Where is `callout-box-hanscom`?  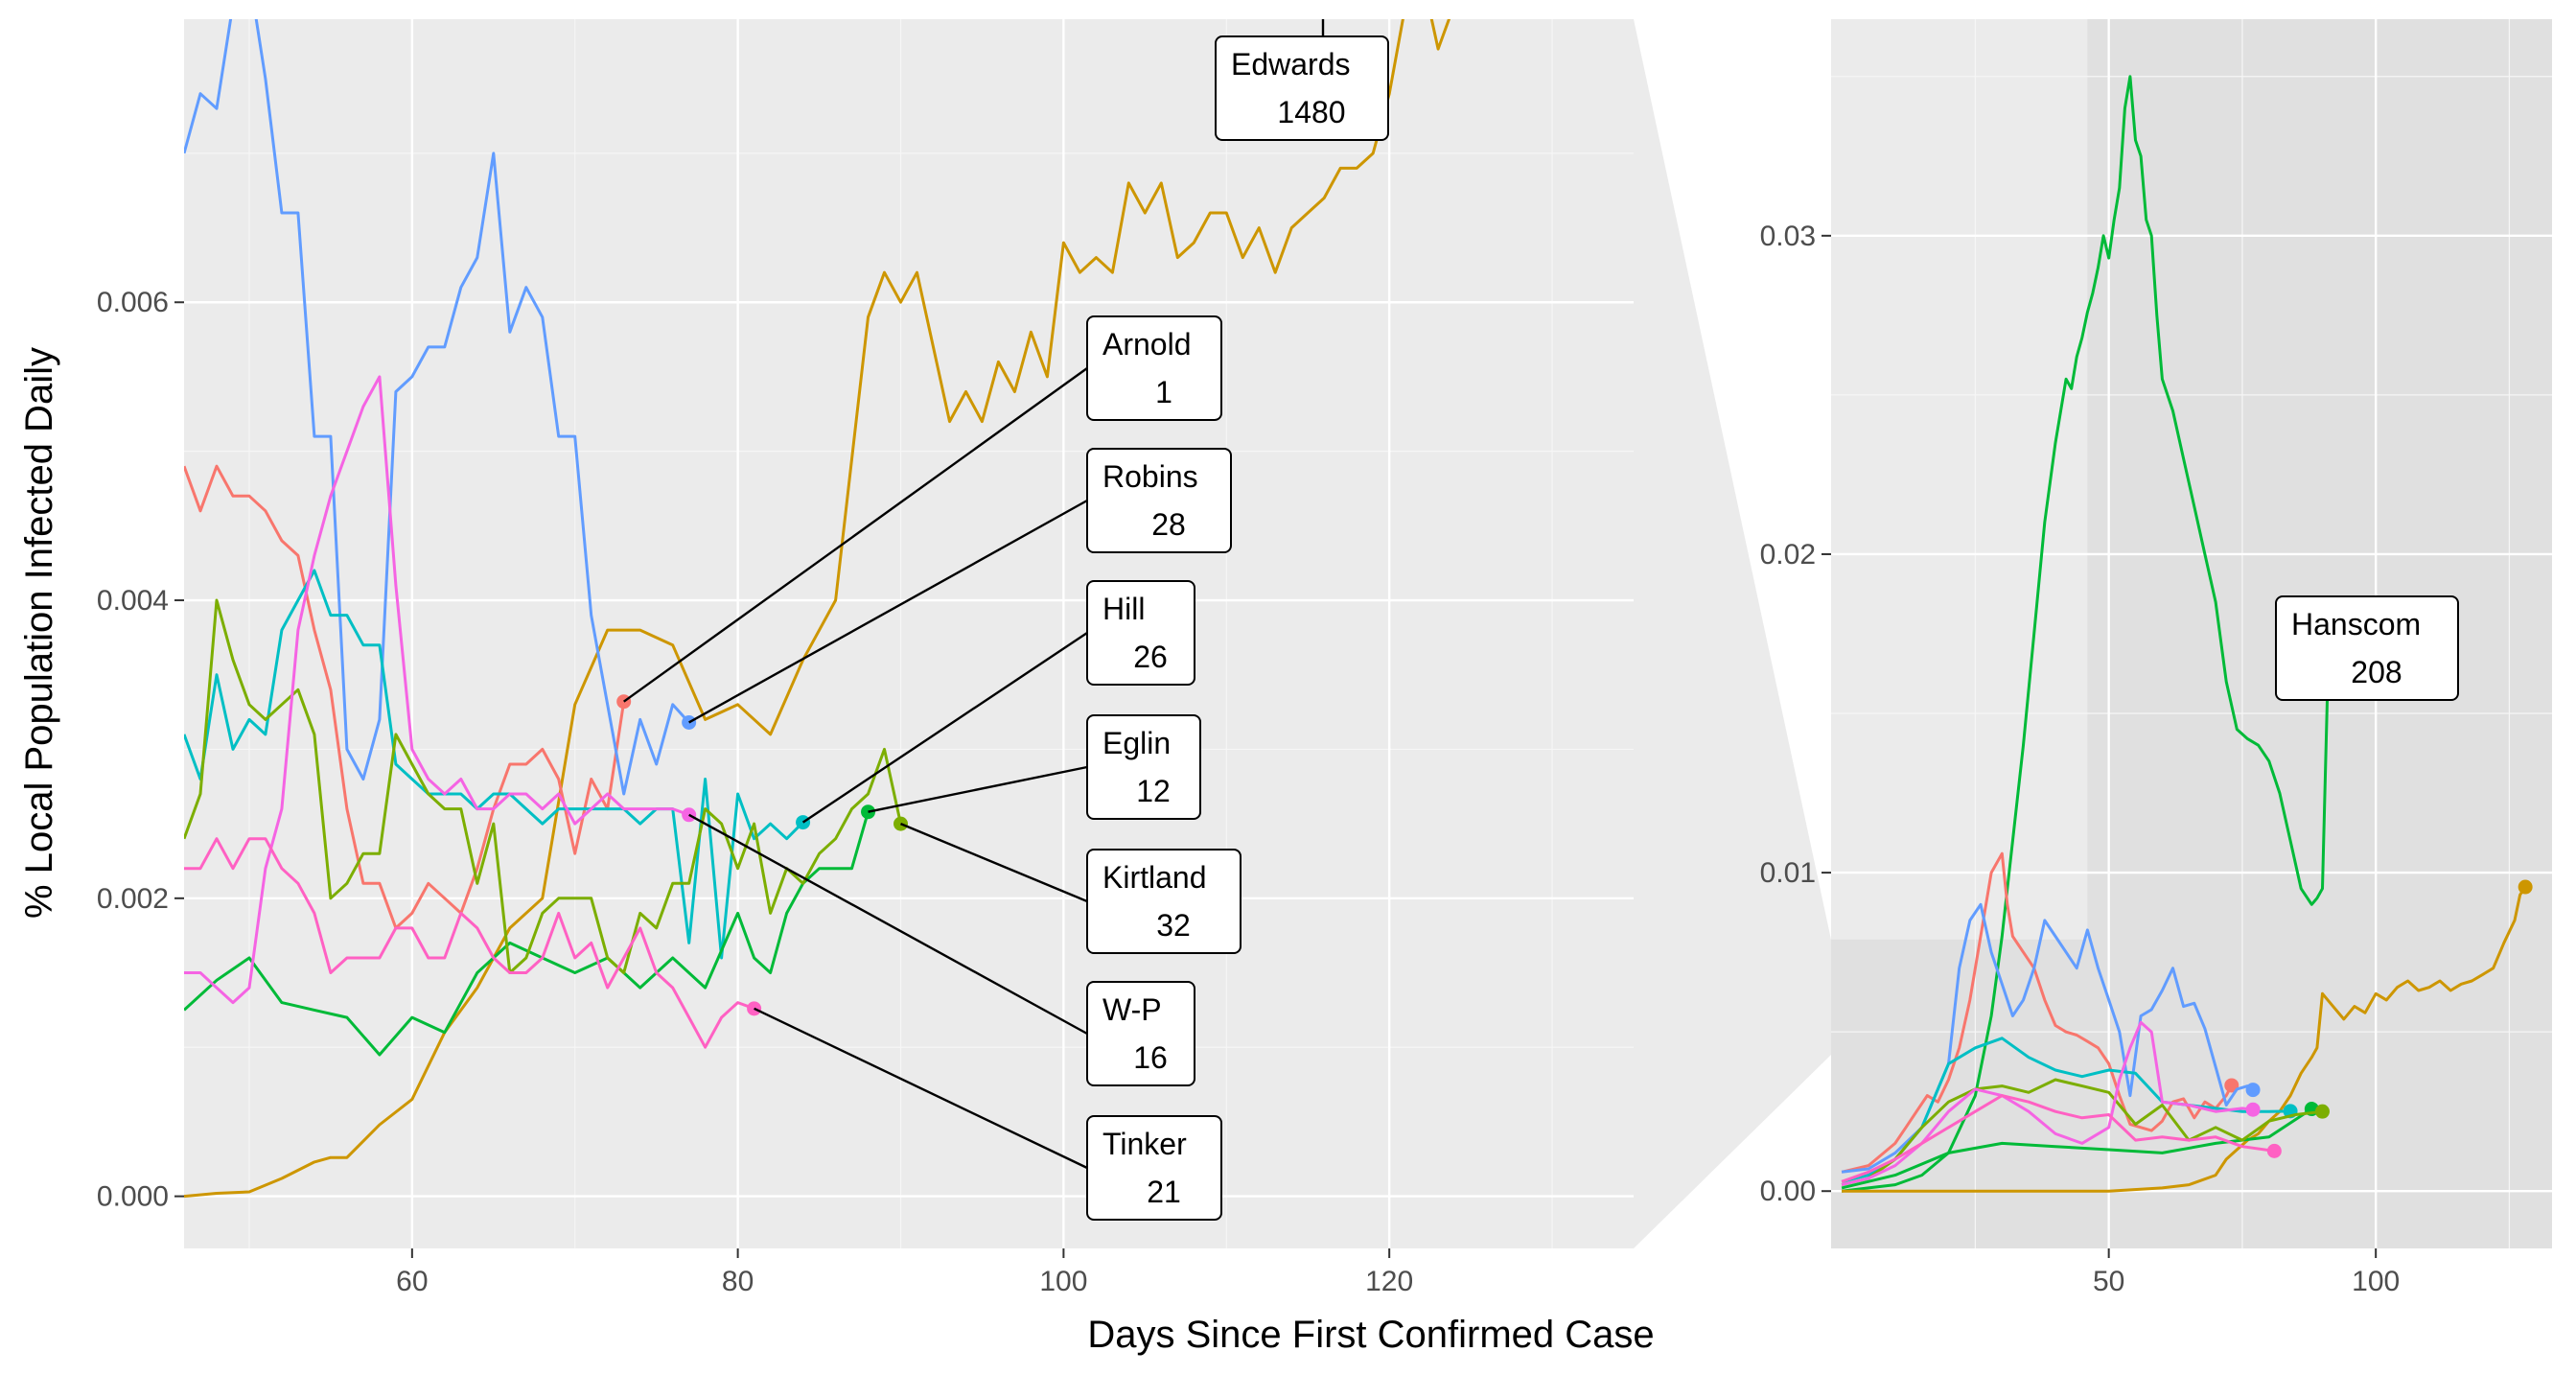
callout-box-hanscom is located at coordinates (2367, 648).